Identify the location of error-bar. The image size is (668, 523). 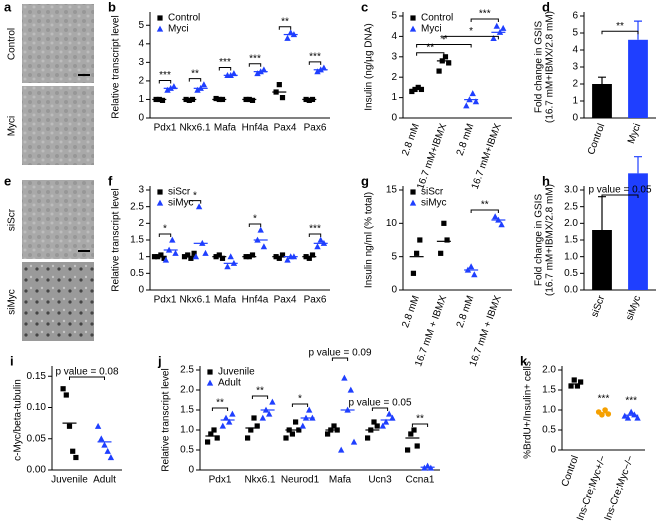
(602, 80).